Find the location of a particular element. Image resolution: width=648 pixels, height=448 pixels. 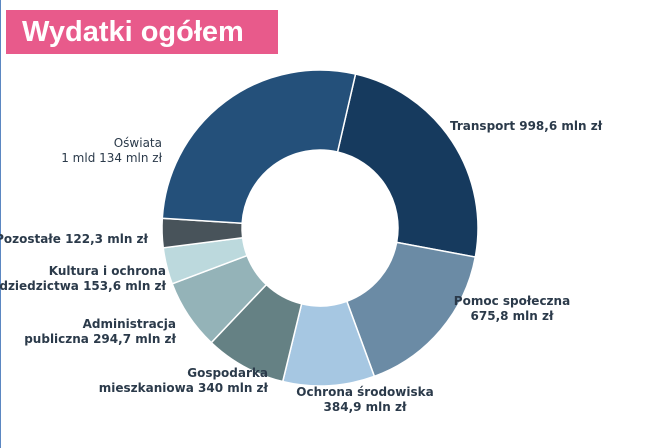

slice-label-3: Gospodarka mieszkaniowa 340 mln zł is located at coordinates (184, 380).